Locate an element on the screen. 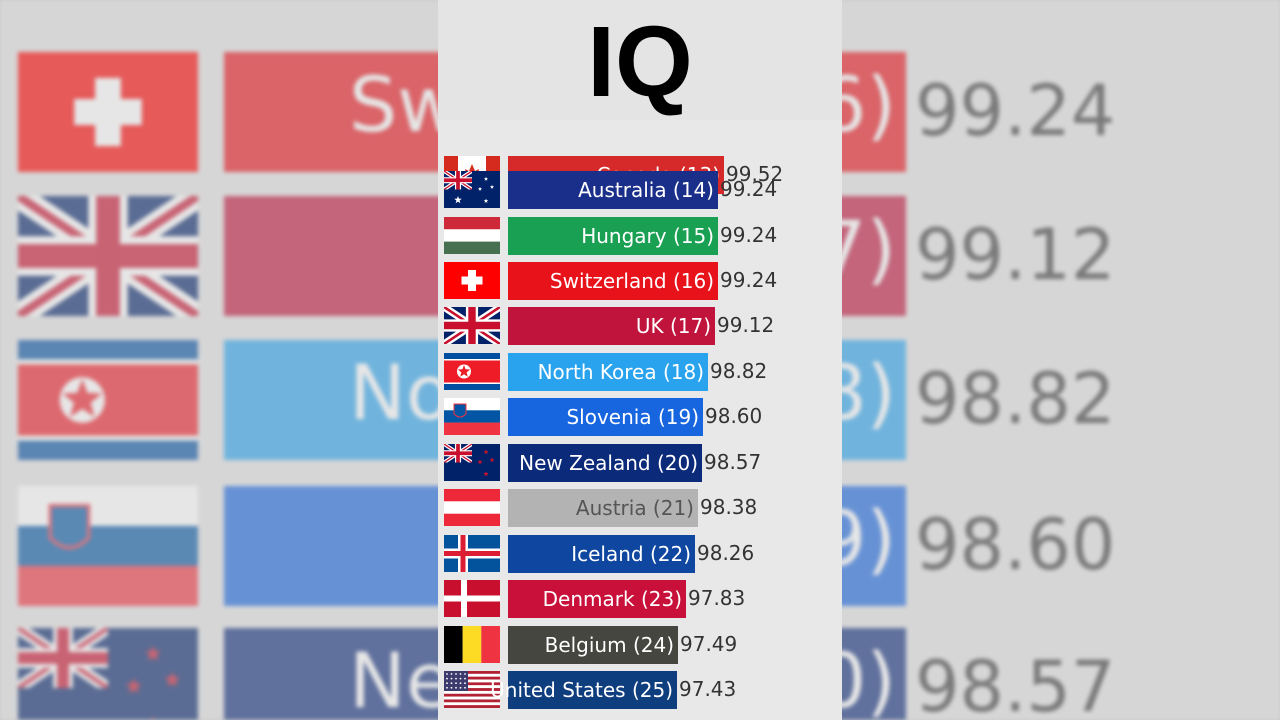 The image size is (1280, 720). bar-row: New Zealand (20) 98.57 is located at coordinates (640, 462).